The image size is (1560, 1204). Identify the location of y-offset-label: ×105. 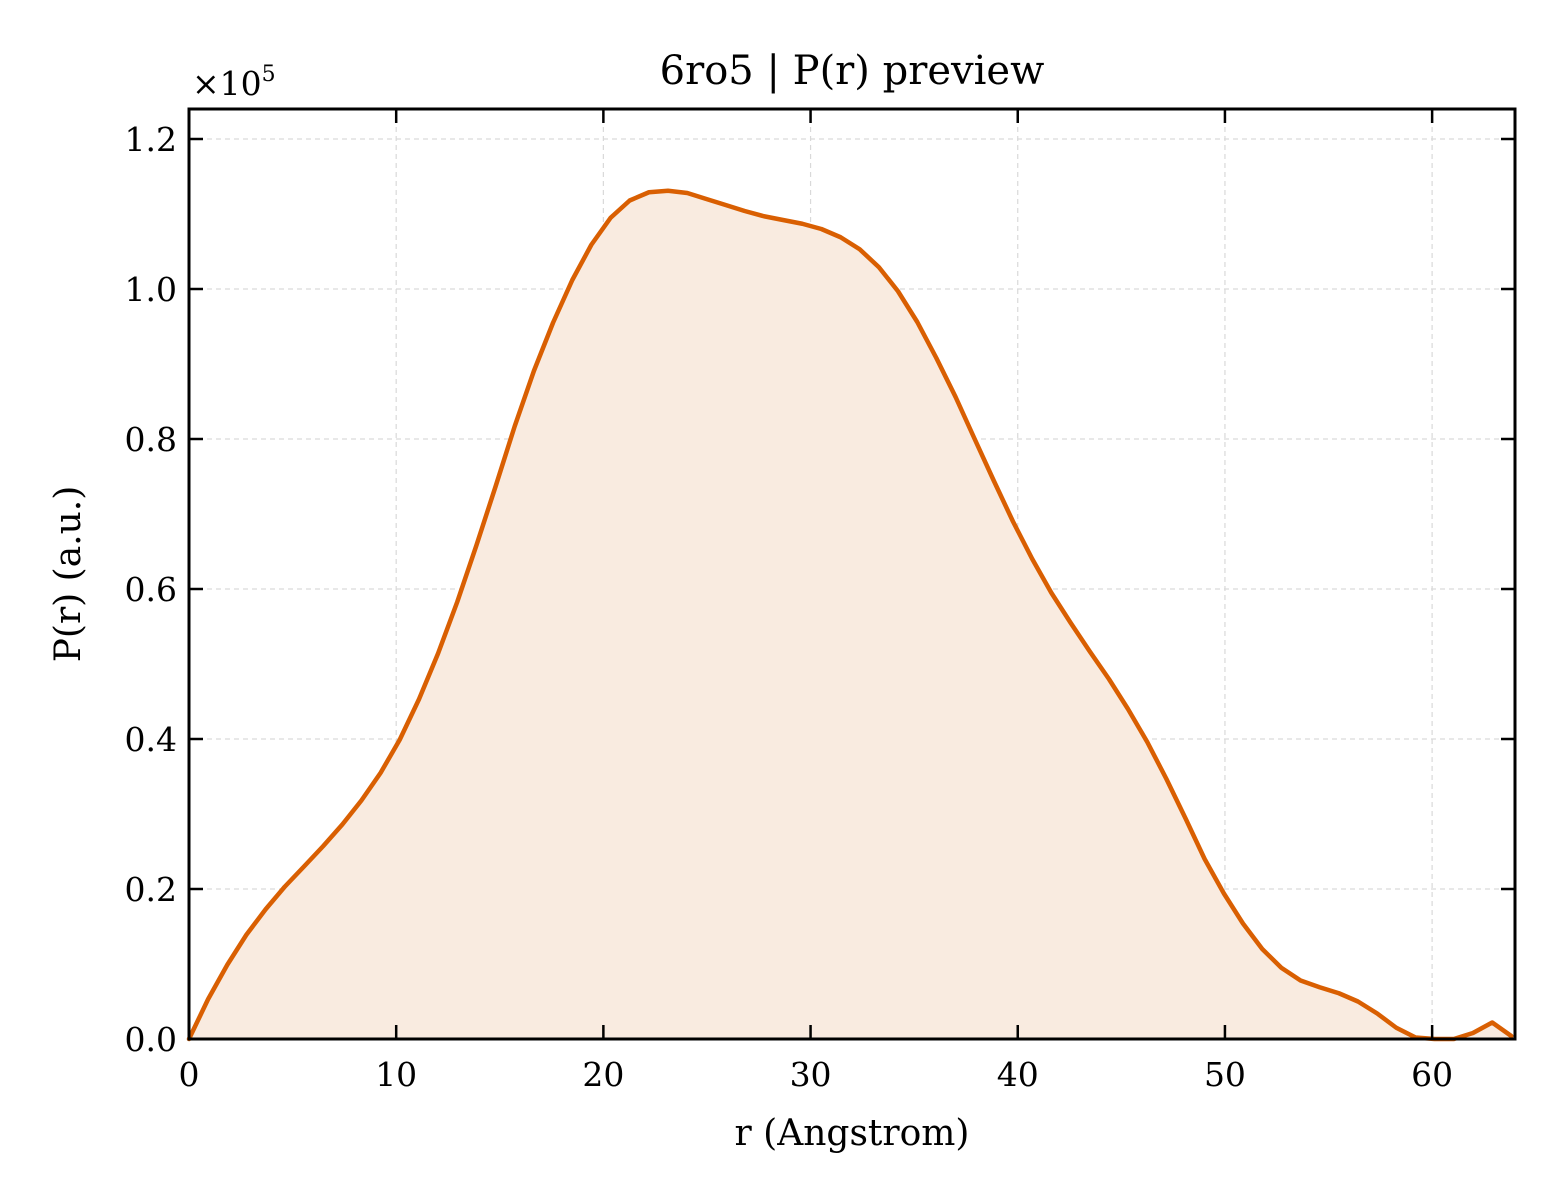
(234, 82).